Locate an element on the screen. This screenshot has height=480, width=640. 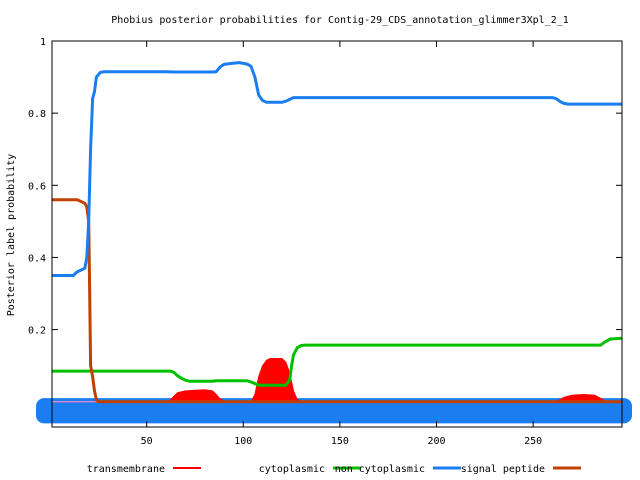
legend-label-cytoplasmic: cytoplasmic is located at coordinates (292, 469).